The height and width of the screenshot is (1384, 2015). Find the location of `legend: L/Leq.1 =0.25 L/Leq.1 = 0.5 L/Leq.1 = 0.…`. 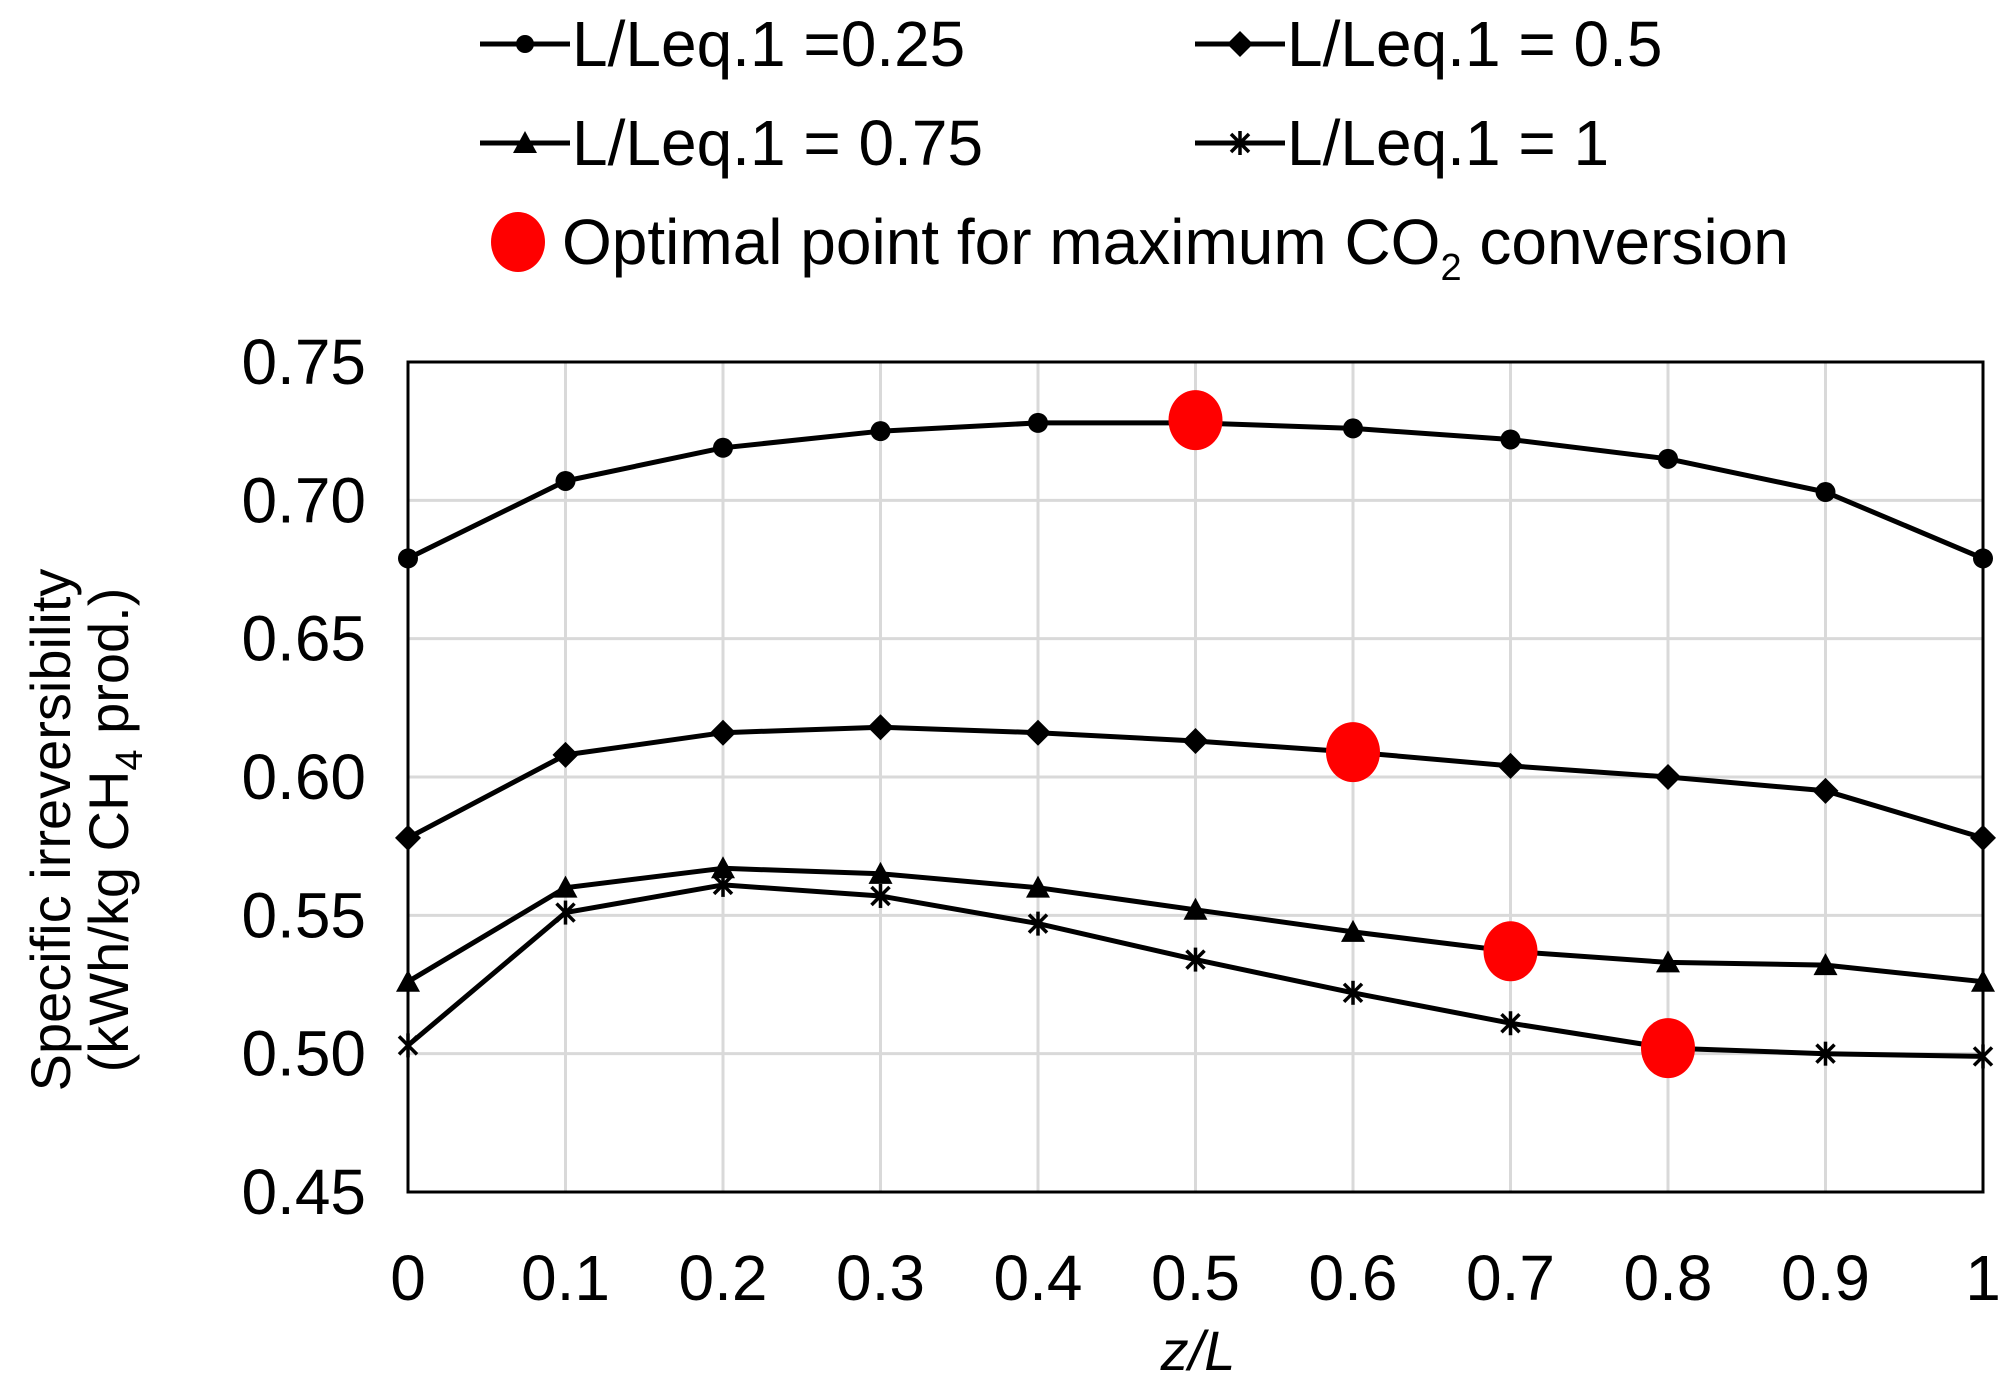

legend: L/Leq.1 =0.25 L/Leq.1 = 0.5 L/Leq.1 = 0.… is located at coordinates (1134, 148).